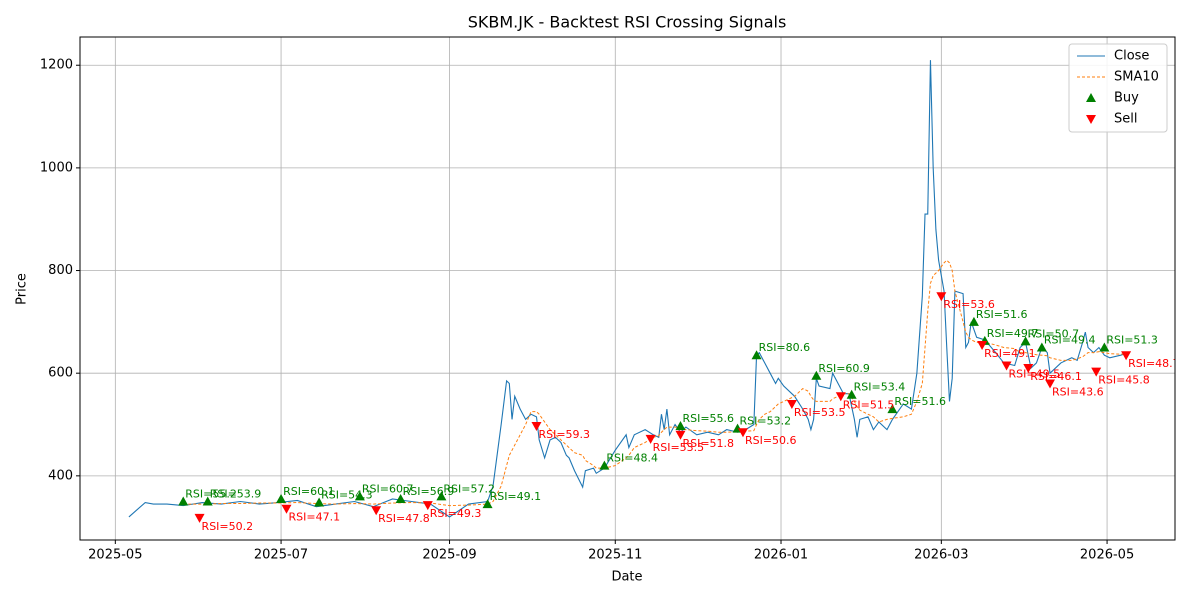 This screenshot has height=604, width=1200. I want to click on y-tick-label: 1200, so click(56, 65).